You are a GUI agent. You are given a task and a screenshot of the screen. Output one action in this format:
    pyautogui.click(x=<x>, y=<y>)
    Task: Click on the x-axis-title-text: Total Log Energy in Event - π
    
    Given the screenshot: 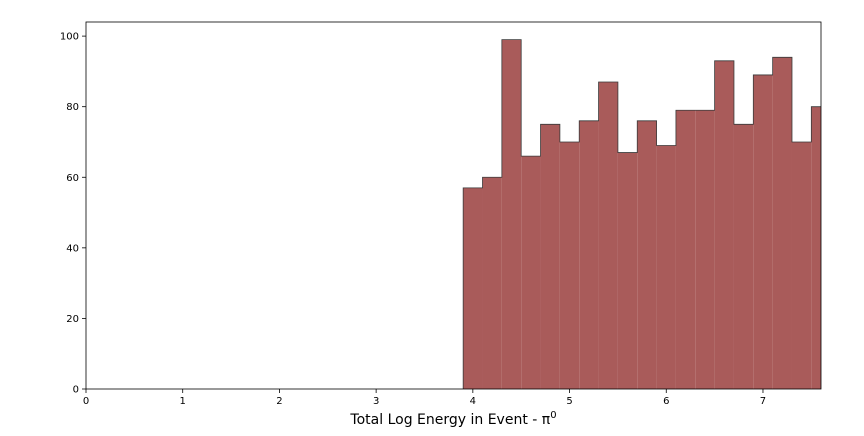 What is the action you would take?
    pyautogui.click(x=449, y=420)
    